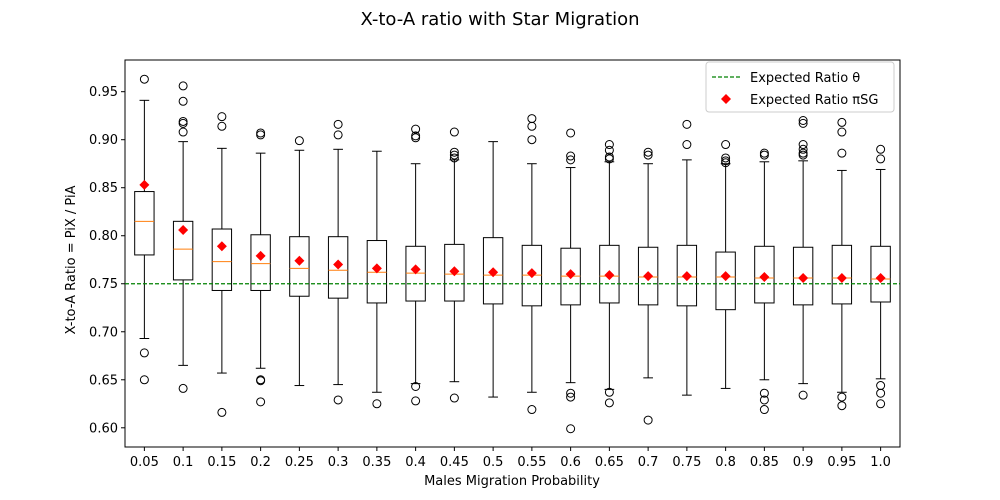  What do you see at coordinates (803, 462) in the screenshot?
I see `x-tick-label: 0.9` at bounding box center [803, 462].